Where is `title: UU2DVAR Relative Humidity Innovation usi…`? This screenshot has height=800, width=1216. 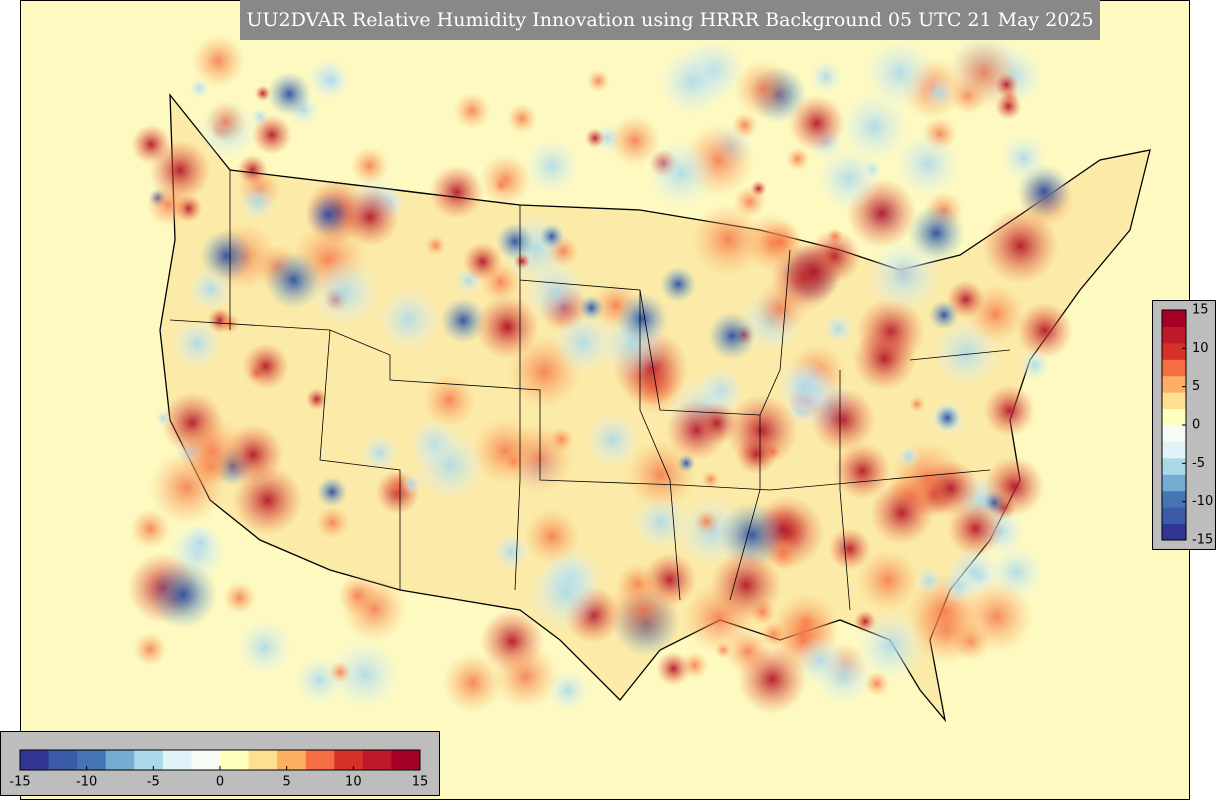 title: UU2DVAR Relative Humidity Innovation usi… is located at coordinates (669, 20).